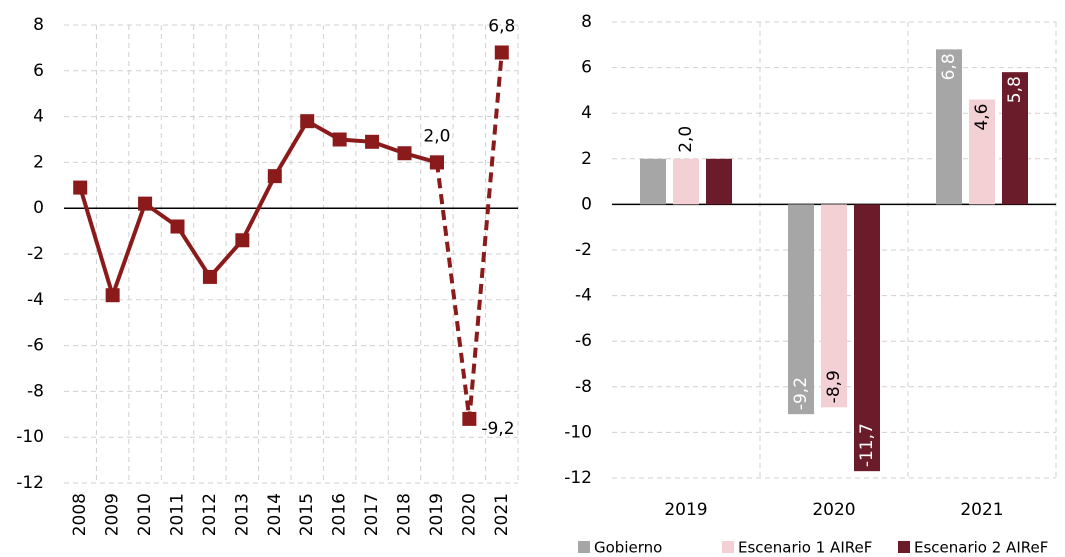  Describe the element at coordinates (981, 548) in the screenshot. I see `legend-label: Escenario 2 AIReF` at that location.